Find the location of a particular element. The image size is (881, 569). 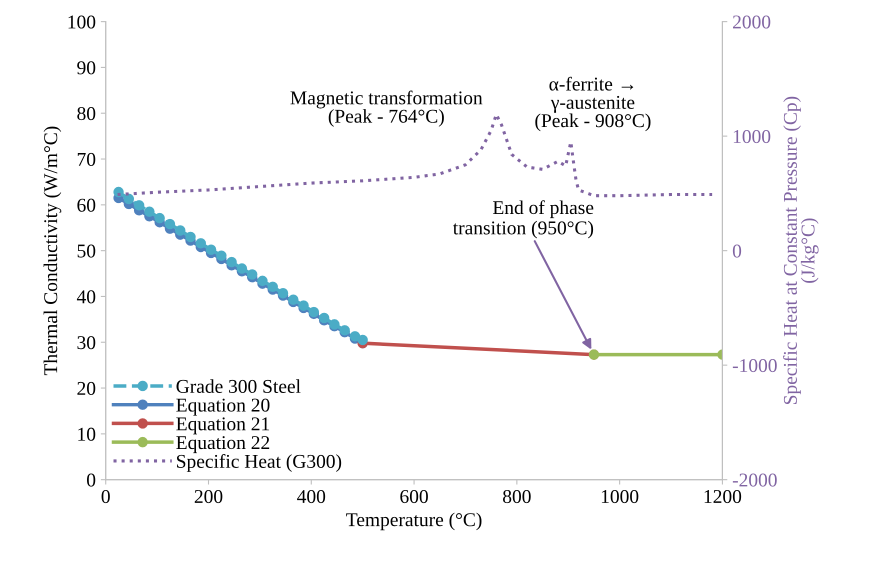

annotation: End of phase transition (950°C) is located at coordinates (523, 219).